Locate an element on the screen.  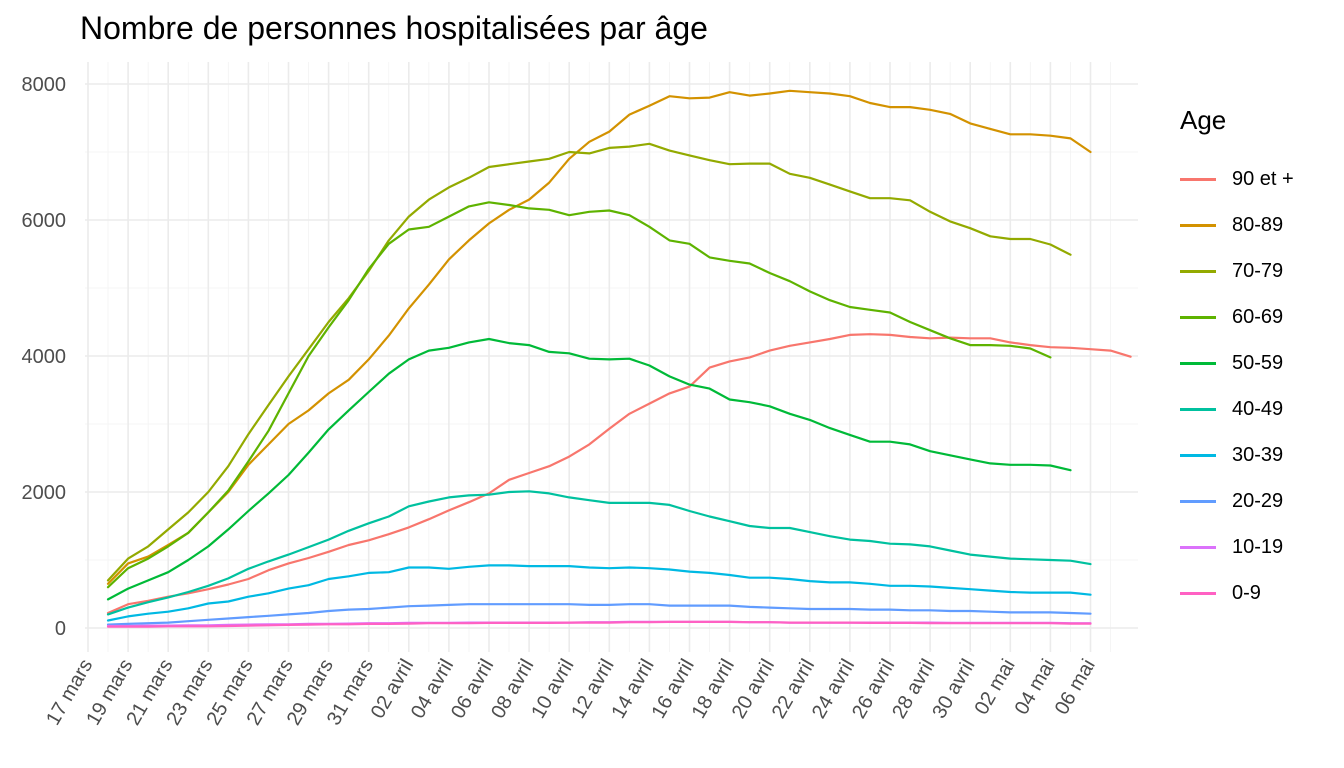
x-tick-label: 06 mai is located at coordinates (1075, 687).